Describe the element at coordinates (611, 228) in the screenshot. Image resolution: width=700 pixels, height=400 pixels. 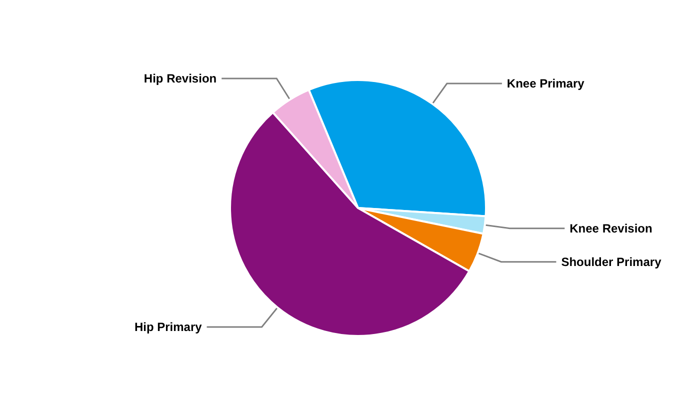
I see `slice-label: Knee Revision` at that location.